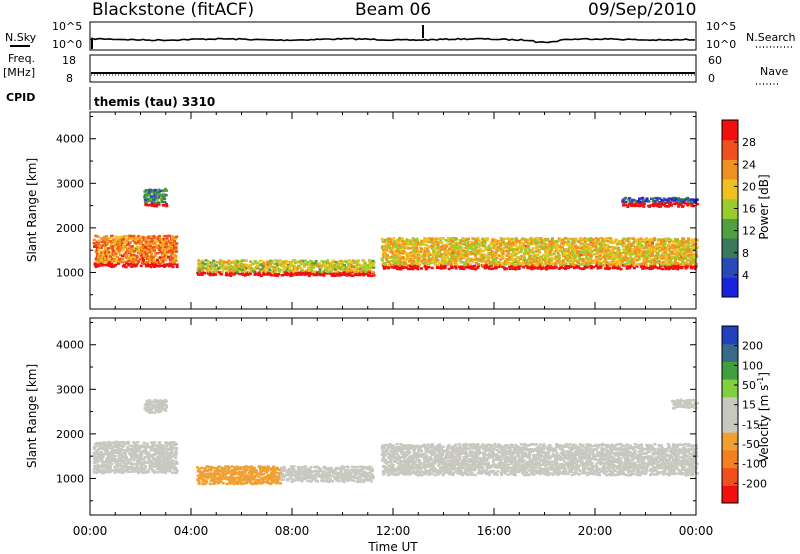 The image size is (800, 554). Describe the element at coordinates (69, 60) in the screenshot. I see `freq-tick-high: 18` at that location.